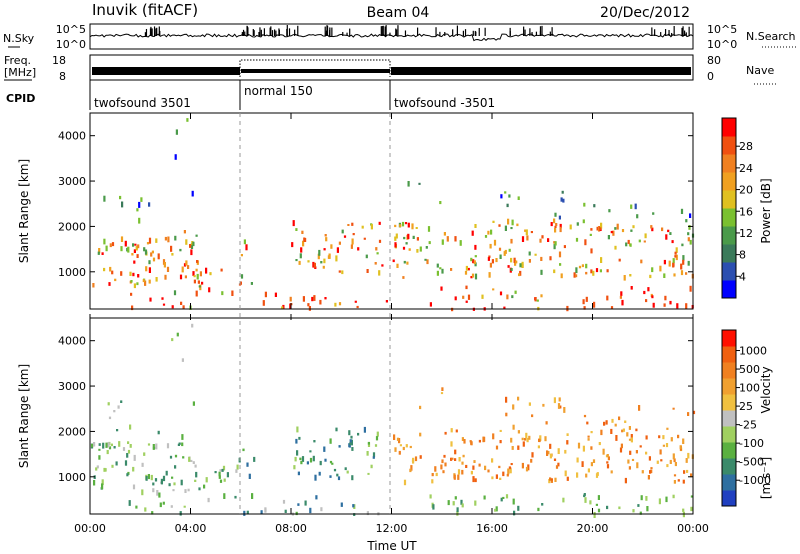 This screenshot has height=554, width=800. I want to click on colorbar-tick-label: 500, so click(749, 369).